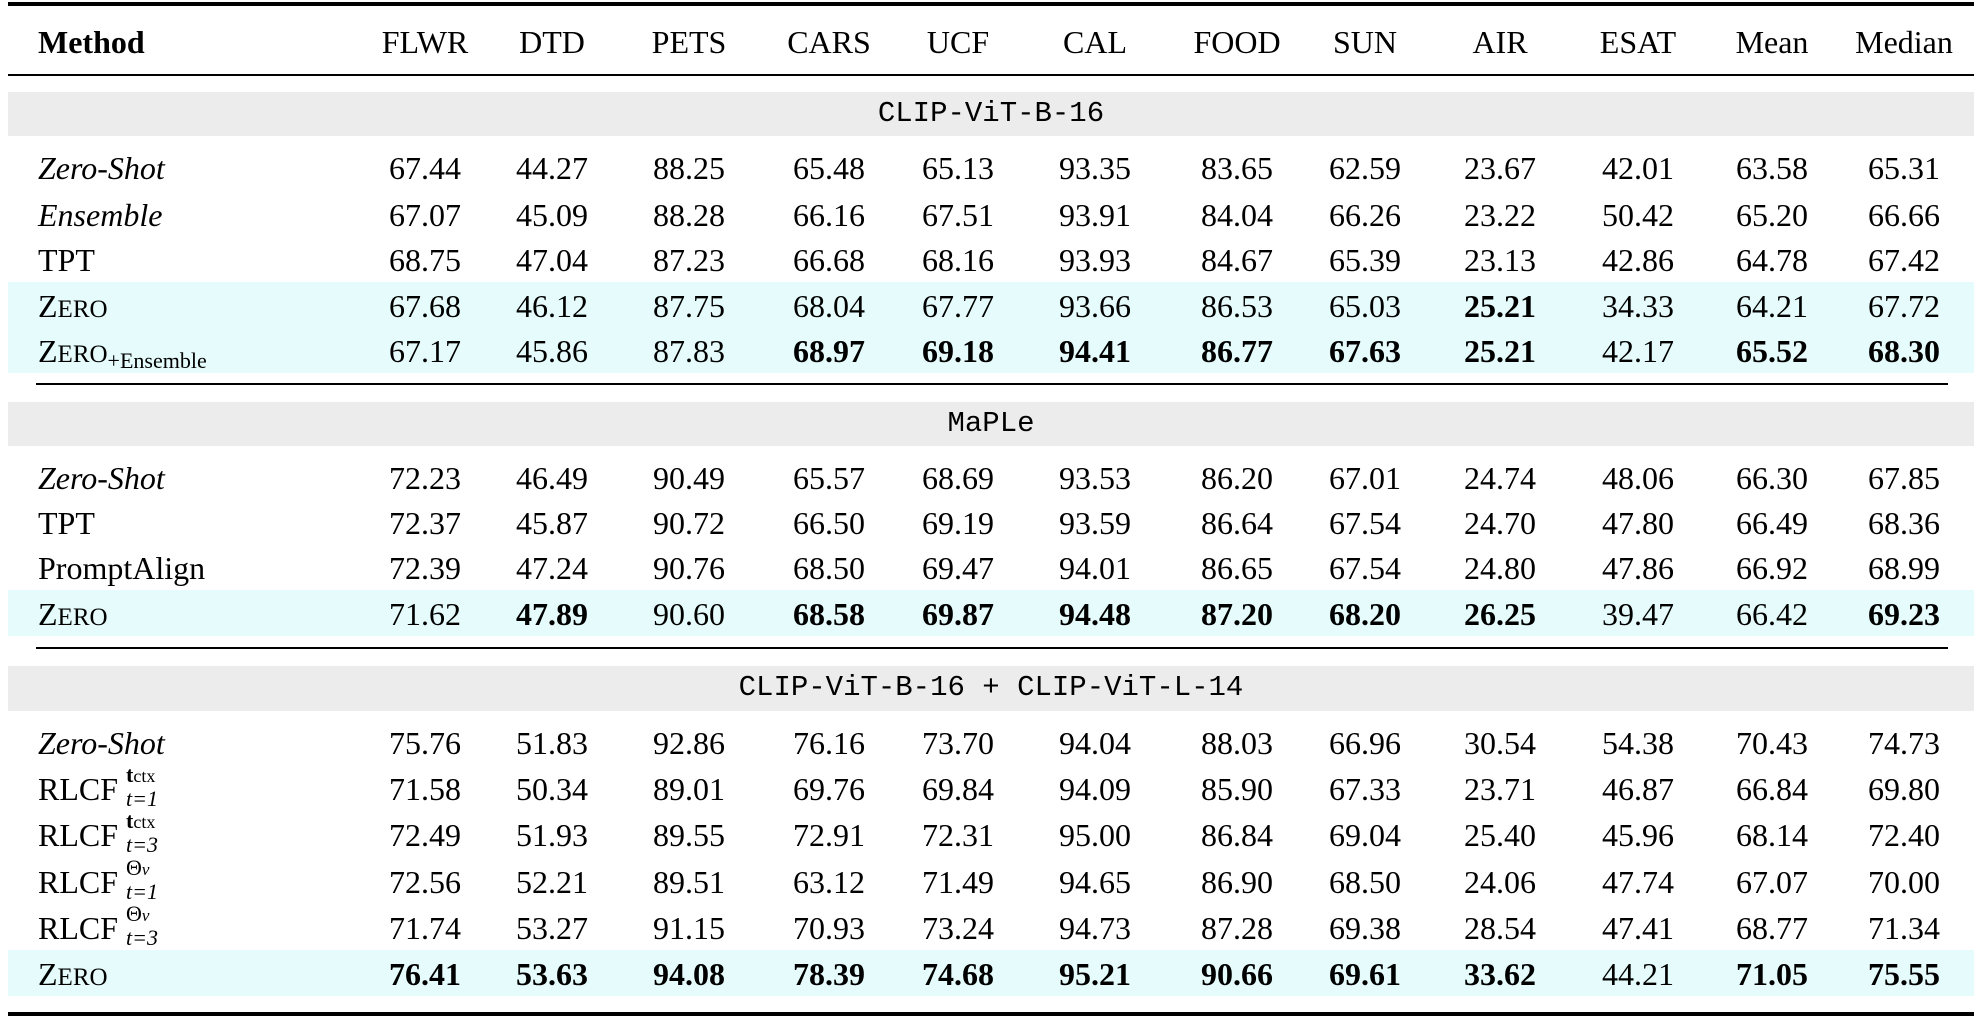  Describe the element at coordinates (1365, 743) in the screenshot. I see `value-cell: 66.96` at that location.